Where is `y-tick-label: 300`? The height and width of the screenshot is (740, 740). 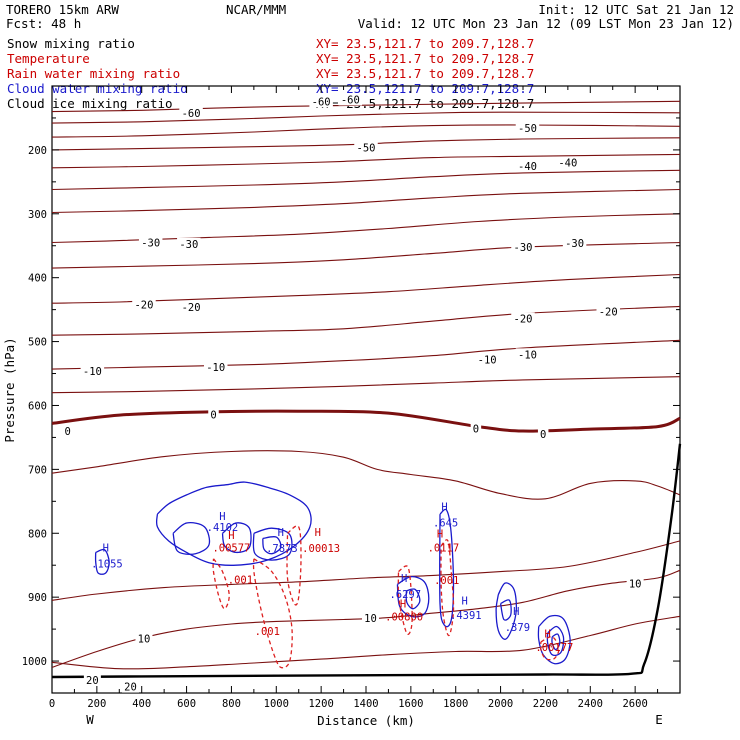 y-tick-label: 300 is located at coordinates (37, 215).